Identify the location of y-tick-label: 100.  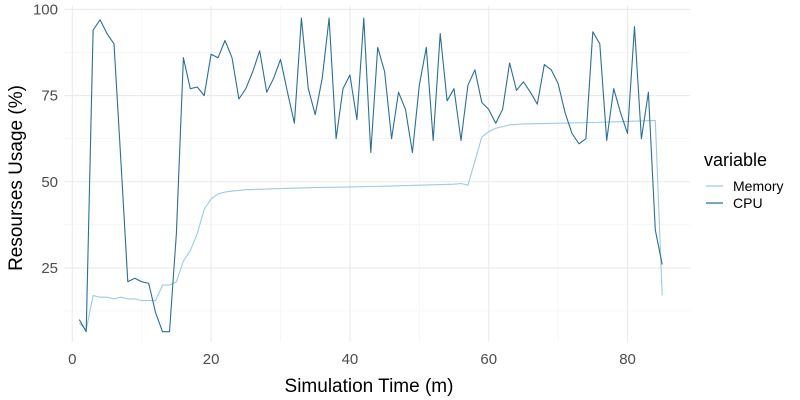
(45, 9).